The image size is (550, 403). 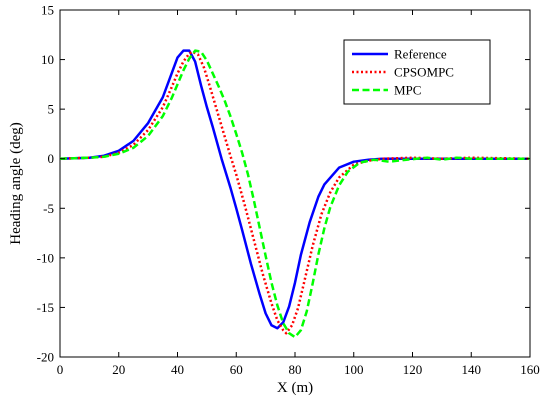 What do you see at coordinates (295, 388) in the screenshot?
I see `x-axis-label: X (m)` at bounding box center [295, 388].